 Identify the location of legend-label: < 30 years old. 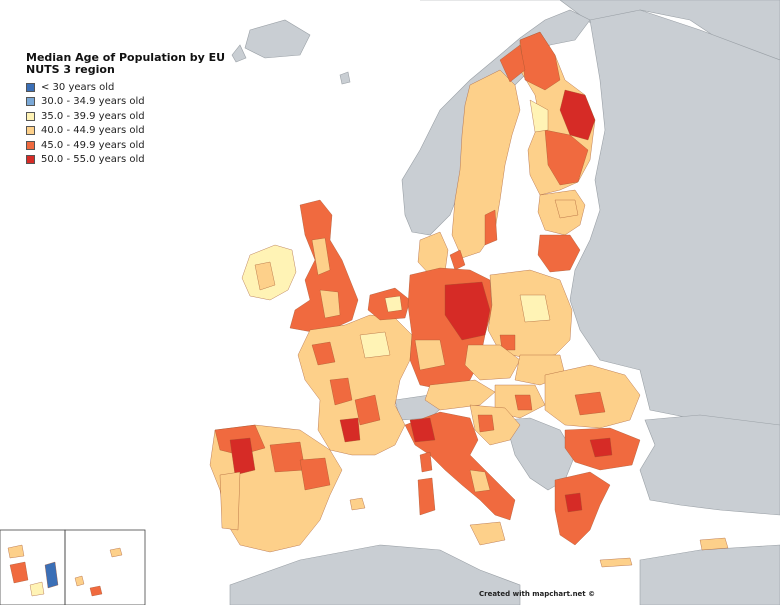
(78, 87).